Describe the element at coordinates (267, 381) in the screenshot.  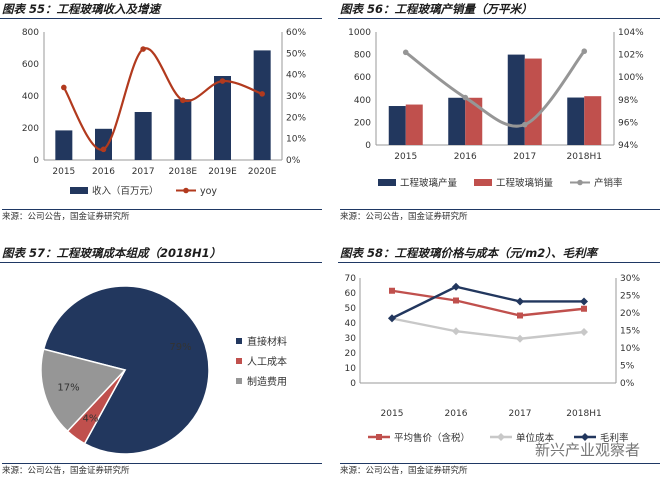
I see `legend-label: 制造费用` at that location.